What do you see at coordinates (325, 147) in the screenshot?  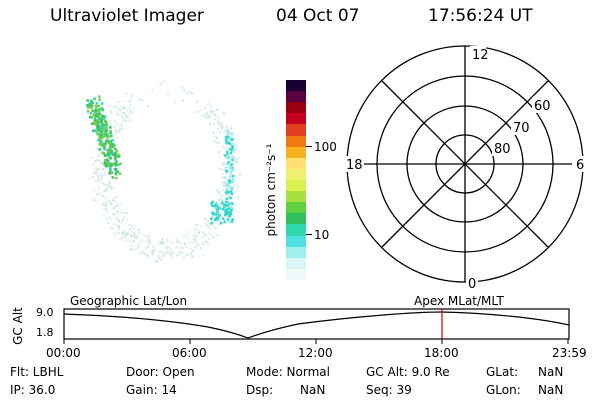 I see `colorbar-tick-label-100: 100` at bounding box center [325, 147].